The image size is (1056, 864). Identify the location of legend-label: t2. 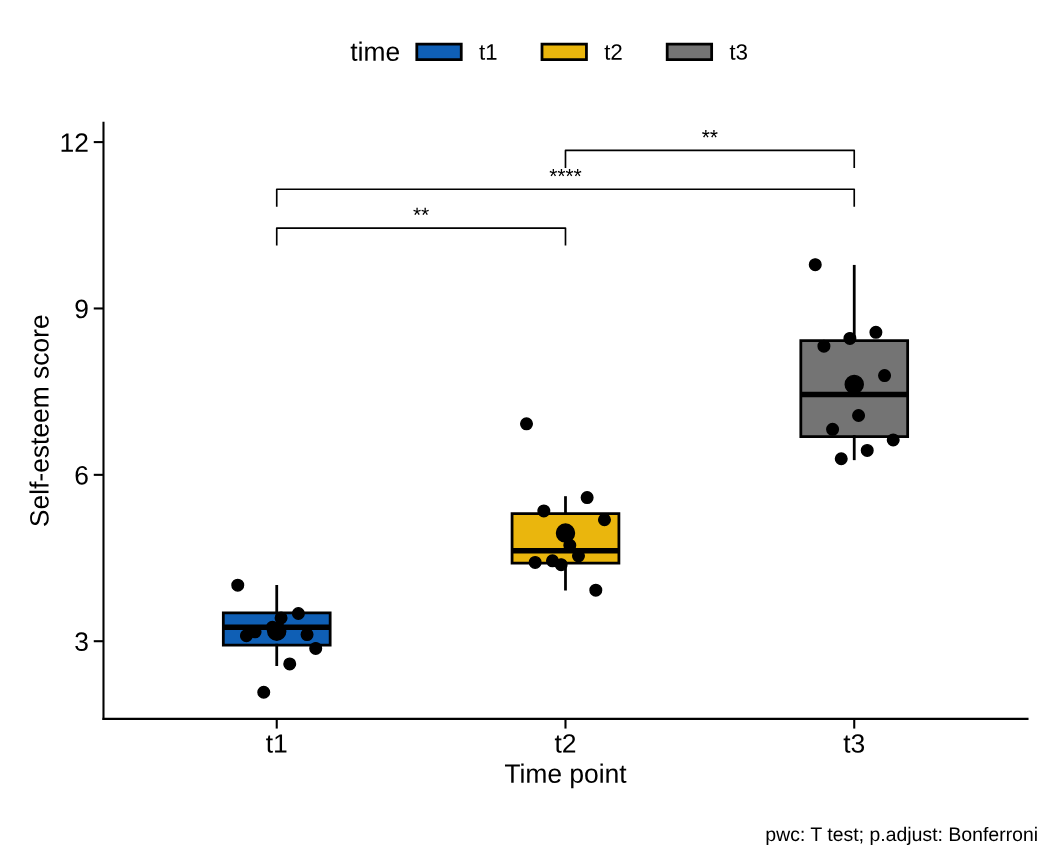
(613, 52).